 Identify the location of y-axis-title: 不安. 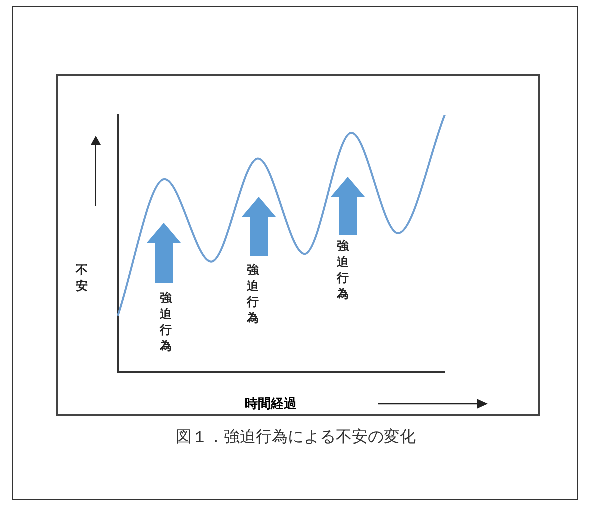
(82, 278).